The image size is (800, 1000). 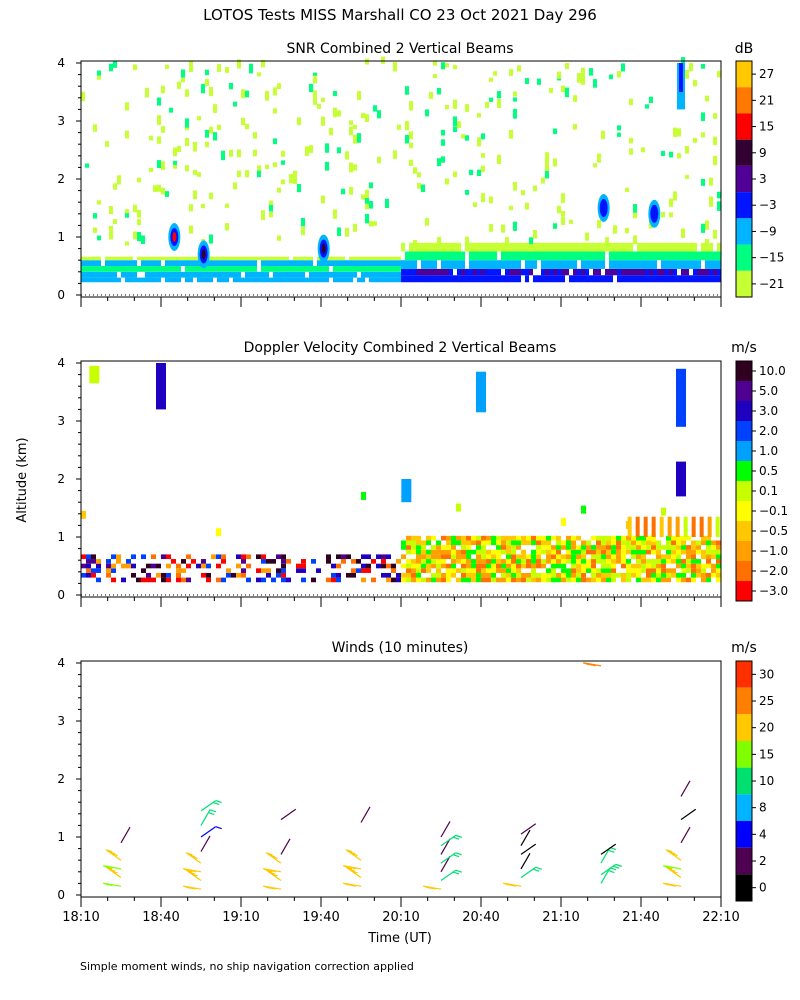 I want to click on y-tick-label: 1, so click(x=61, y=237).